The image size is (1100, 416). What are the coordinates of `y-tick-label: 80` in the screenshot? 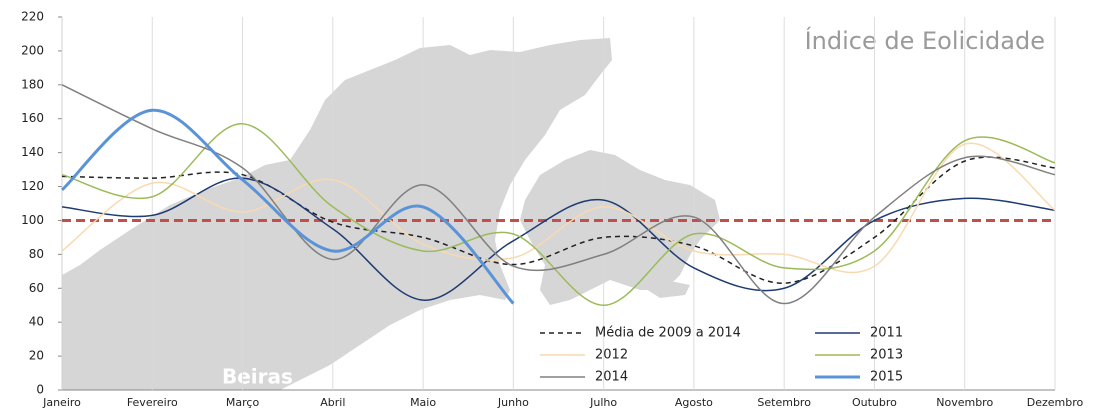 It's located at (36, 254).